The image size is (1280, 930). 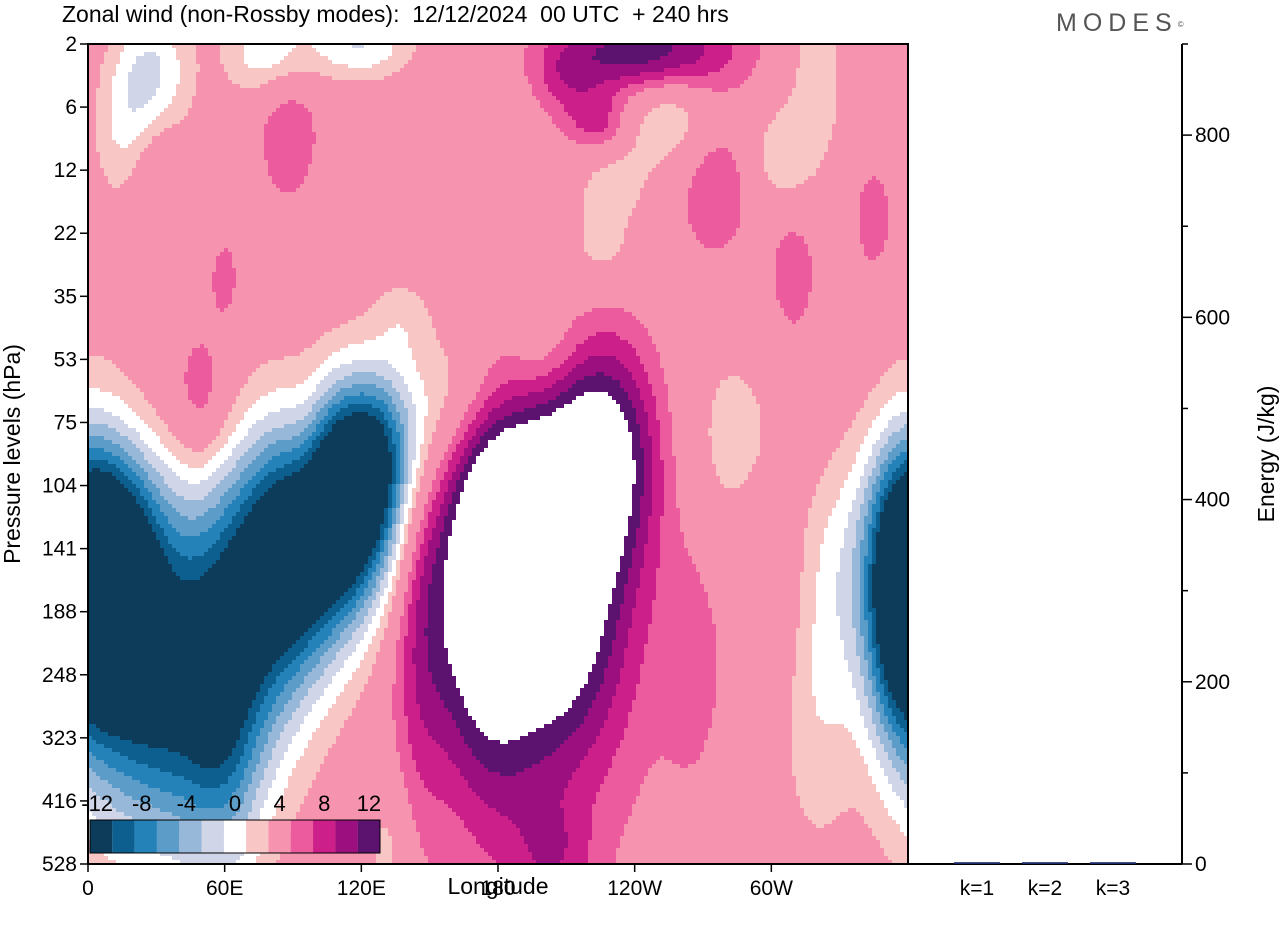 What do you see at coordinates (65, 359) in the screenshot?
I see `y-tick-label: 53` at bounding box center [65, 359].